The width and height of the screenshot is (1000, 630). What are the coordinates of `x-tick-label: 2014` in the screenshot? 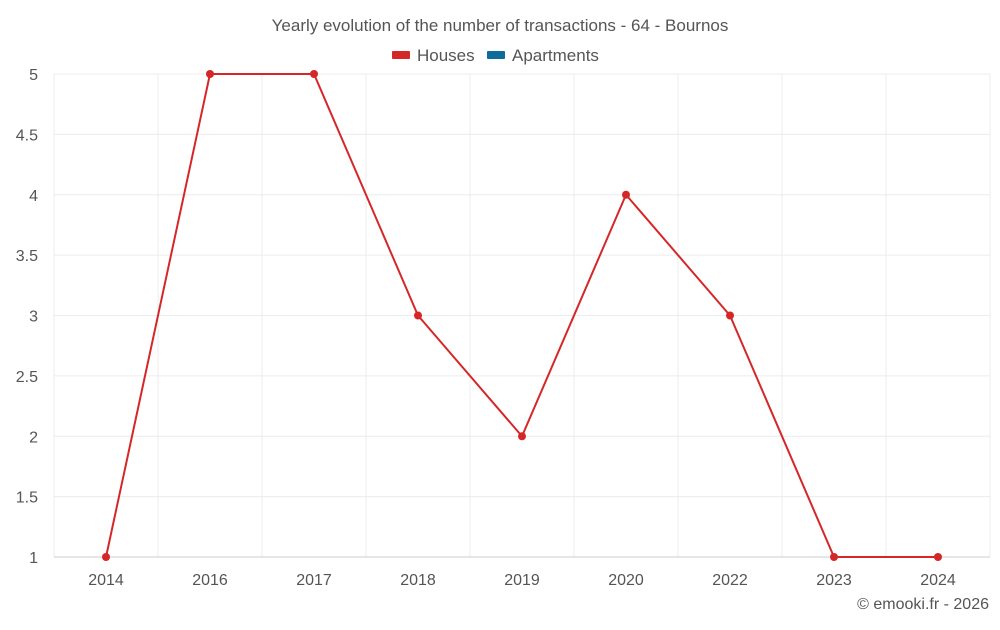 It's located at (106, 580).